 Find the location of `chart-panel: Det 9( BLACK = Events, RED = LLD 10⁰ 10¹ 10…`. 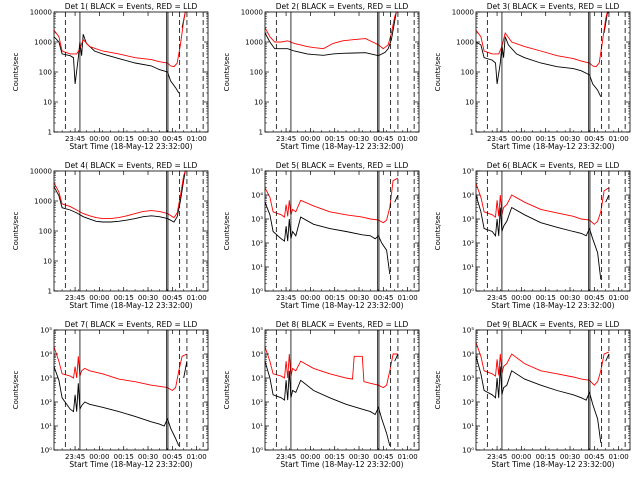

chart-panel: Det 9( BLACK = Events, RED = LLD 10⁰ 10¹ 10… is located at coordinates (532, 394).